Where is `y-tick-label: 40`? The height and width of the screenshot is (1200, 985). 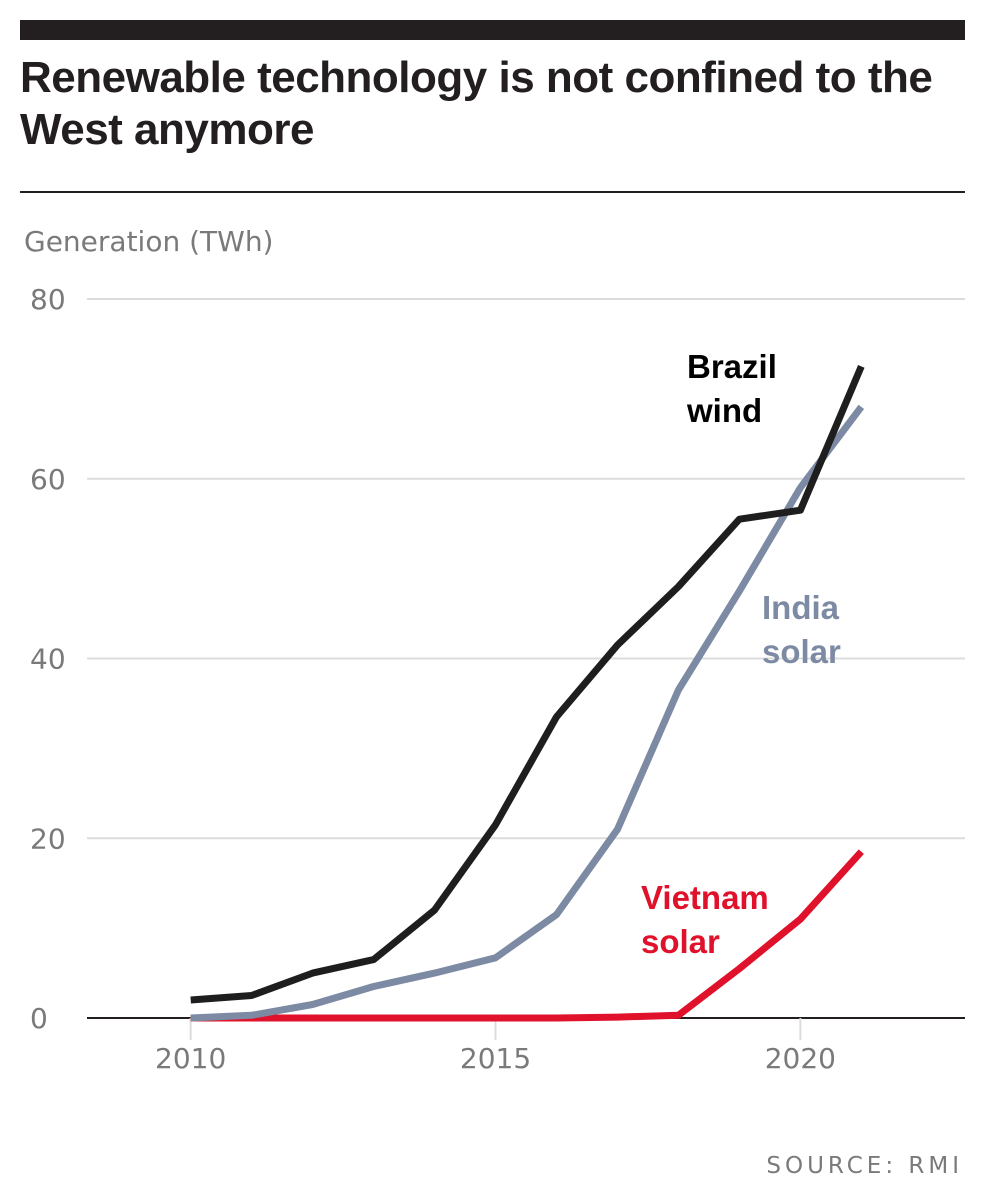
y-tick-label: 40 is located at coordinates (48, 659).